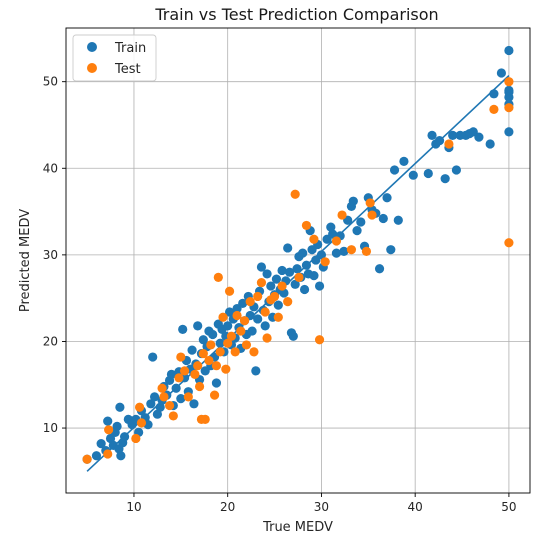 The height and width of the screenshot is (538, 554). I want to click on x-tick-label: 10, so click(133, 507).